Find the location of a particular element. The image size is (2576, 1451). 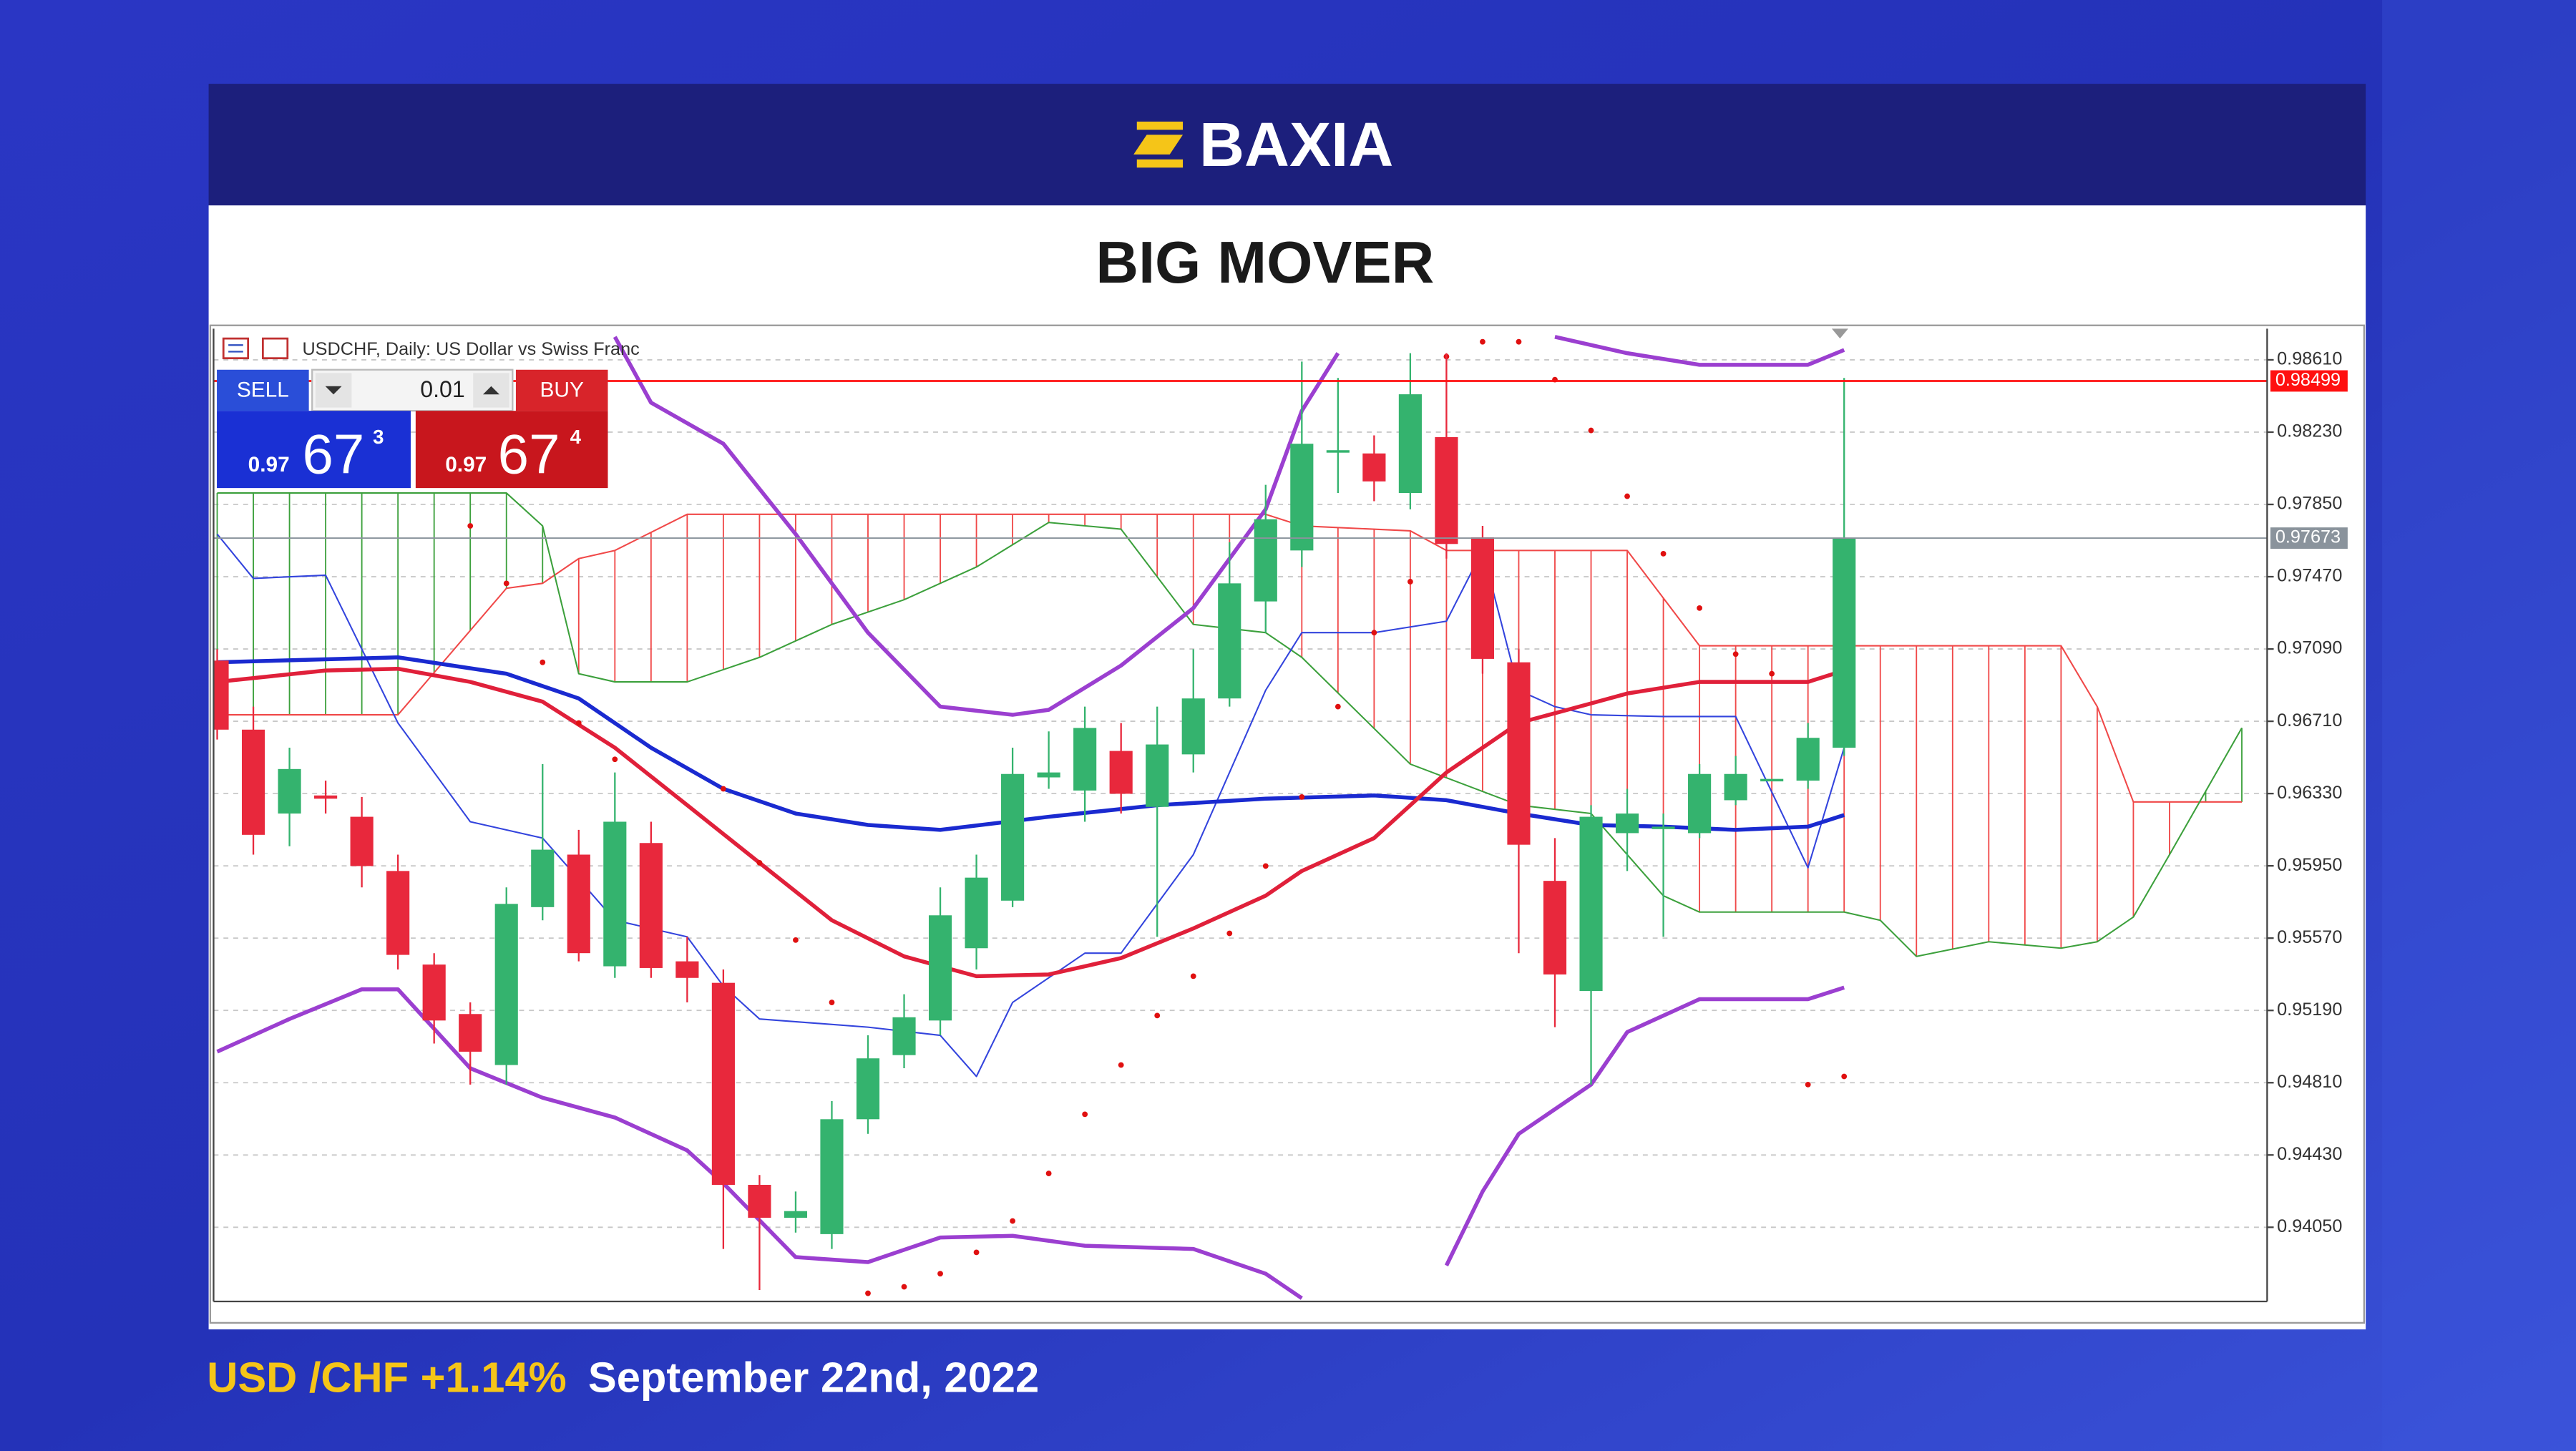

brand-name: BAXIA is located at coordinates (1296, 145).